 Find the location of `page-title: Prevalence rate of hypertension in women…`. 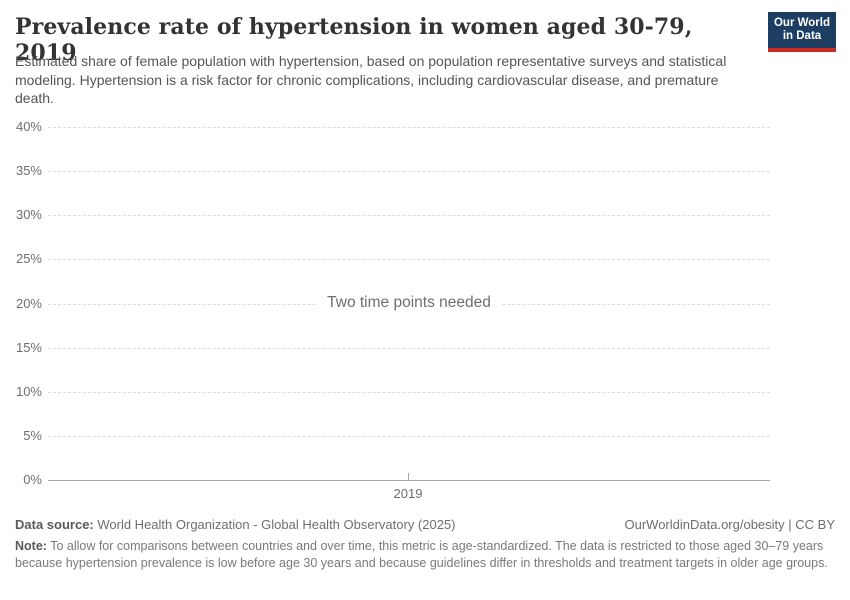

page-title: Prevalence rate of hypertension in women… is located at coordinates (354, 40).